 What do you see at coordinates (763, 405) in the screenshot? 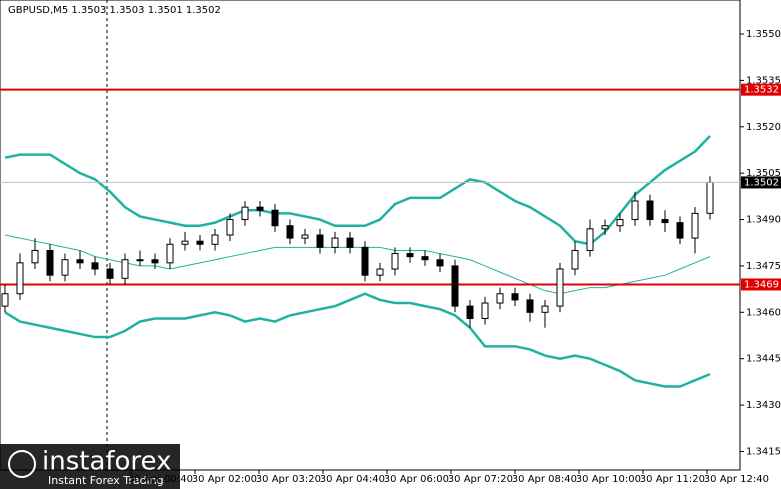
I see `y-tick-label: 1.3430` at bounding box center [763, 405].